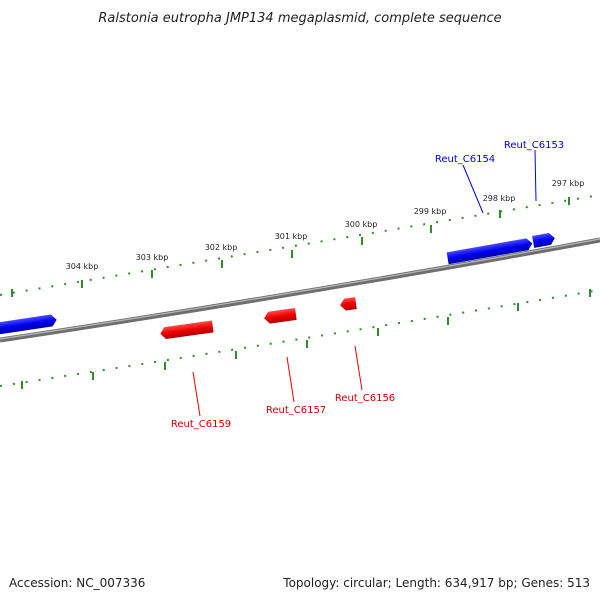  Describe the element at coordinates (77, 583) in the screenshot. I see `accession-text: Accession: NC_007336` at that location.